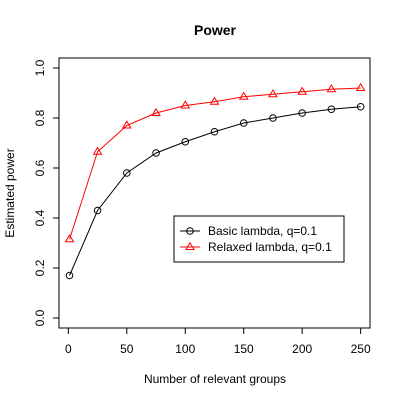  What do you see at coordinates (40, 167) in the screenshot?
I see `y-tick-label: 0.6` at bounding box center [40, 167].